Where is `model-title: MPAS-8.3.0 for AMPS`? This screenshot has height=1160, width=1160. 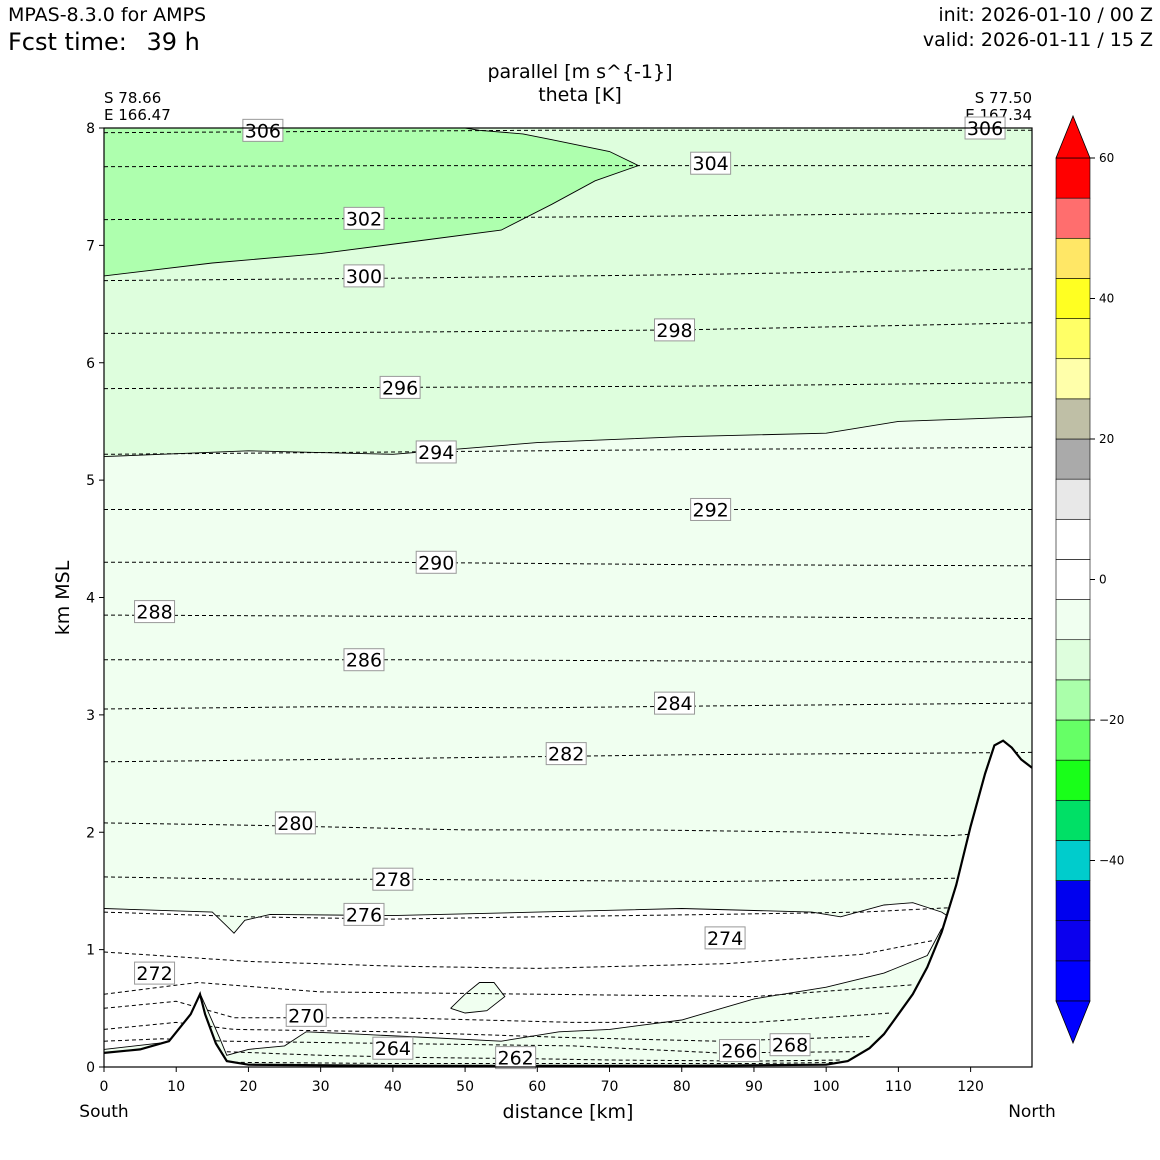
model-title: MPAS-8.3.0 for AMPS is located at coordinates (107, 15).